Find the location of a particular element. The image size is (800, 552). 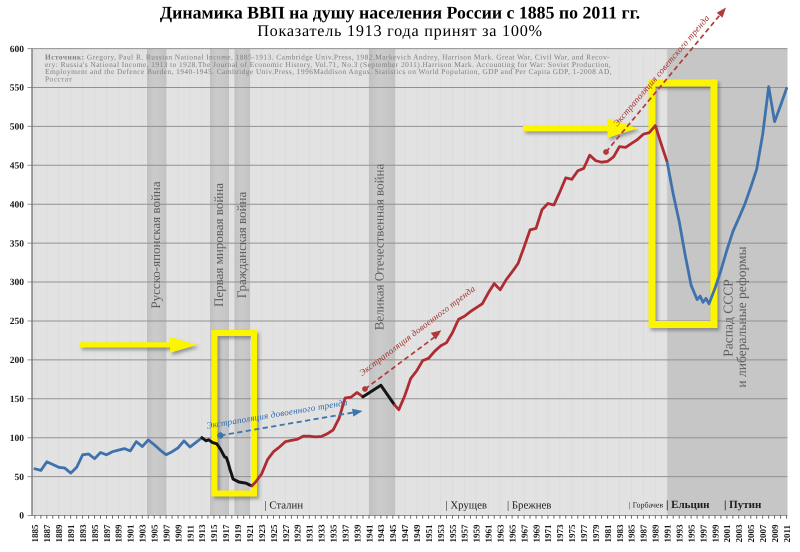

svg-text: 2009 is located at coordinates (775, 533).